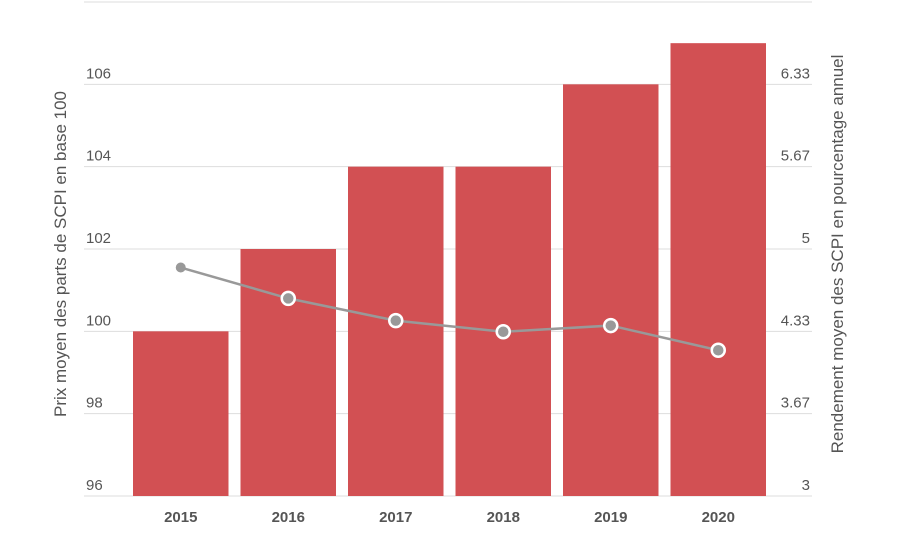  I want to click on bar-2016, so click(288, 372).